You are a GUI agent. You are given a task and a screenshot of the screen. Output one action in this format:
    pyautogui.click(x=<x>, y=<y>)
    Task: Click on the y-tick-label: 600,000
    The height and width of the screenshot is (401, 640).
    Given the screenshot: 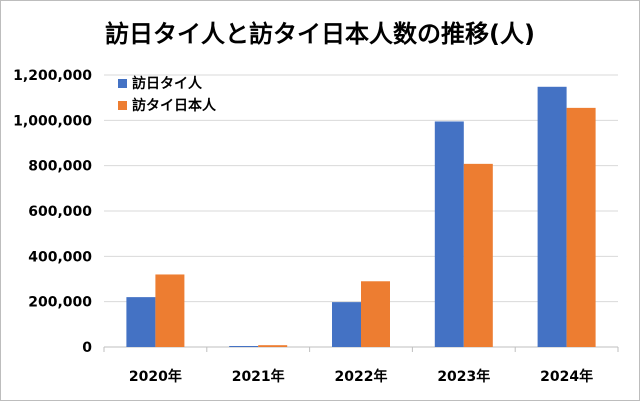 What is the action you would take?
    pyautogui.click(x=60, y=212)
    